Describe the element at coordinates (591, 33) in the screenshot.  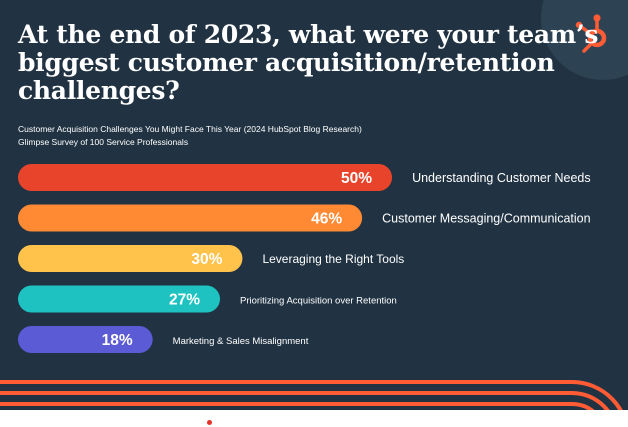
I see `hubspot-sprocket-icon` at that location.